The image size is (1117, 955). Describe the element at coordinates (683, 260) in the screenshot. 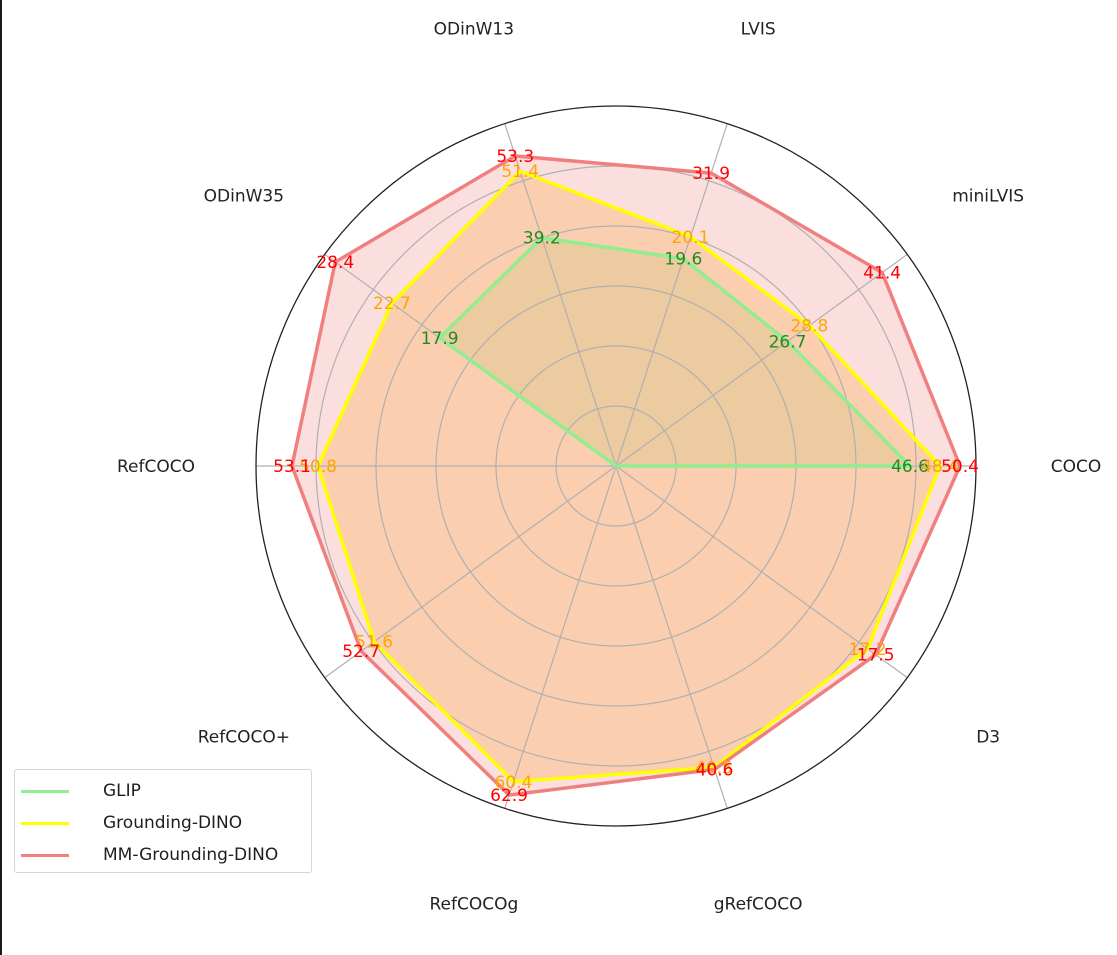

I see `value-label: 19.6` at that location.